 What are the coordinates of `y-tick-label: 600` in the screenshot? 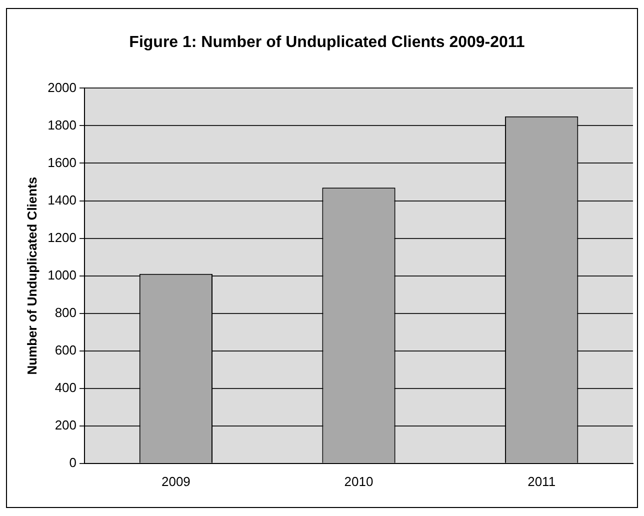 It's located at (65, 350).